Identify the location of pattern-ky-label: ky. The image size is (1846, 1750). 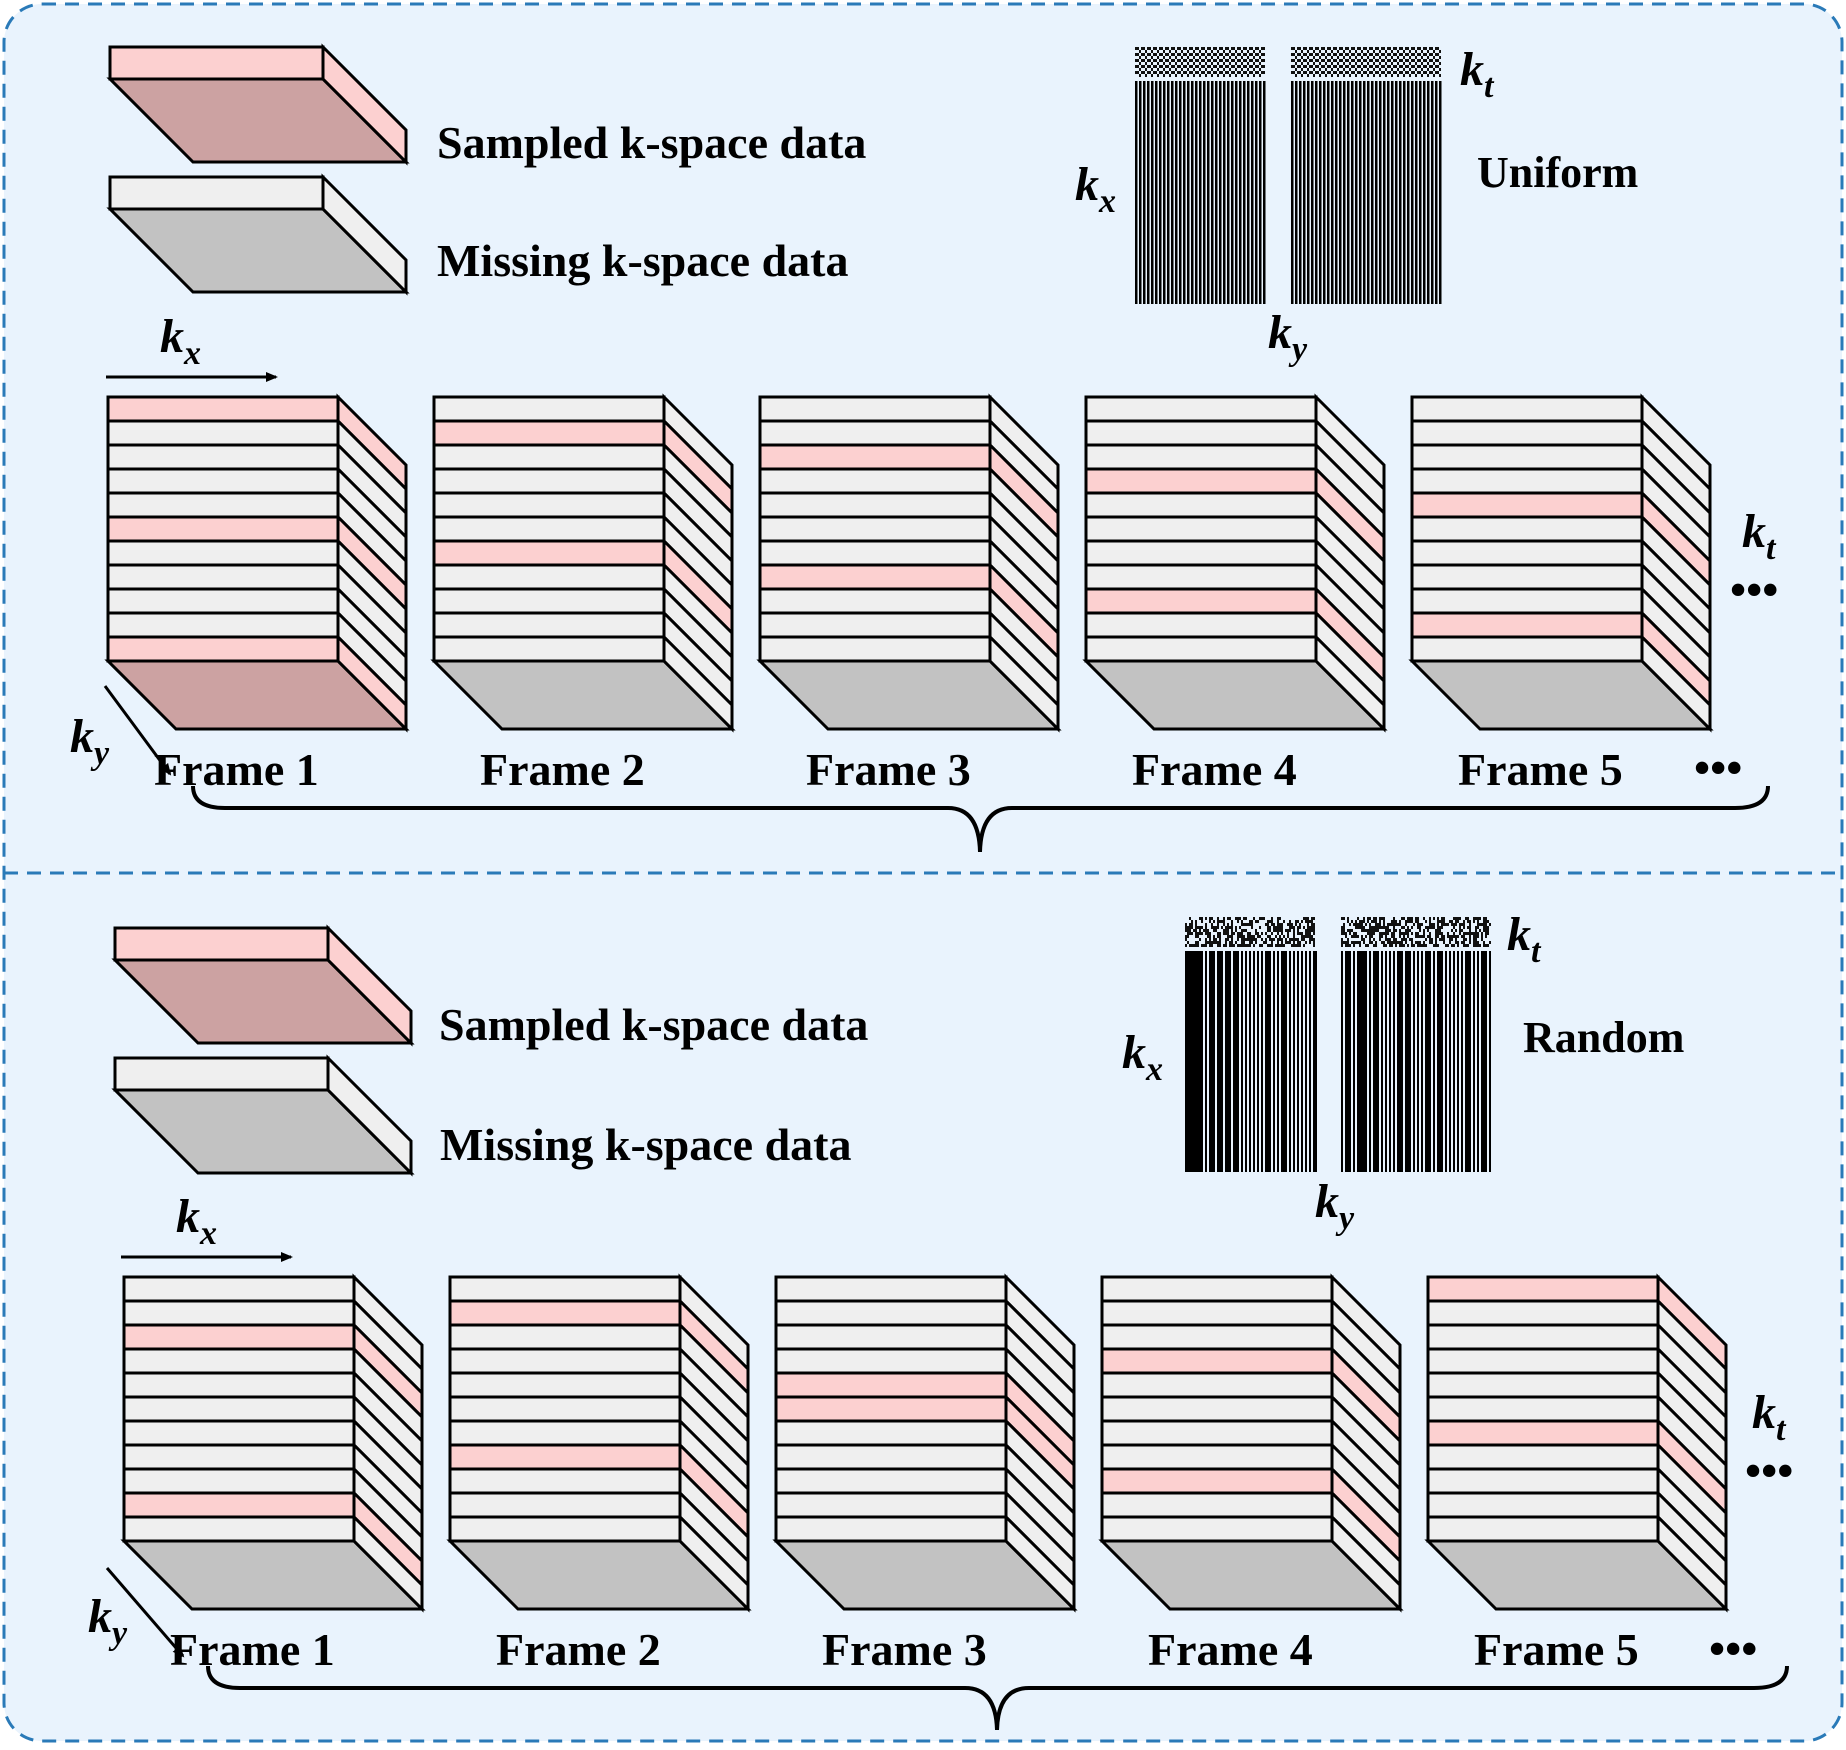
(1288, 337).